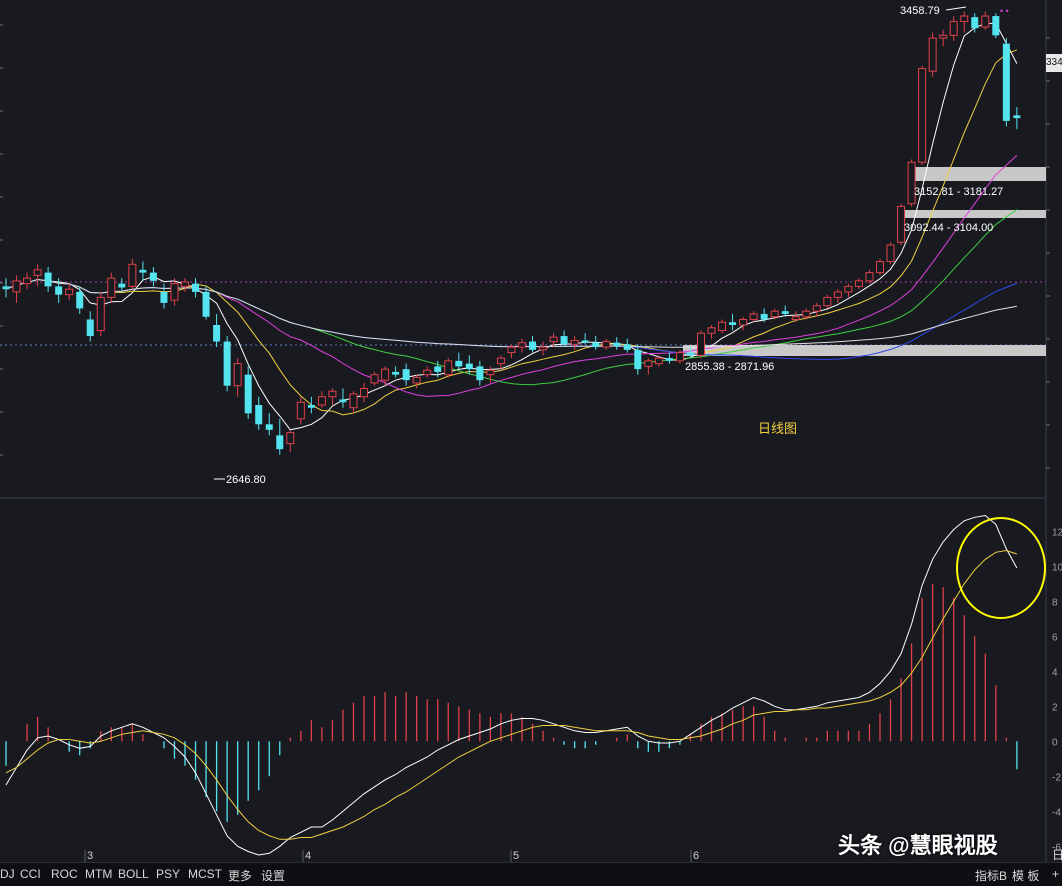  Describe the element at coordinates (920, 11) in the screenshot. I see `high-label: 3458.79` at that location.